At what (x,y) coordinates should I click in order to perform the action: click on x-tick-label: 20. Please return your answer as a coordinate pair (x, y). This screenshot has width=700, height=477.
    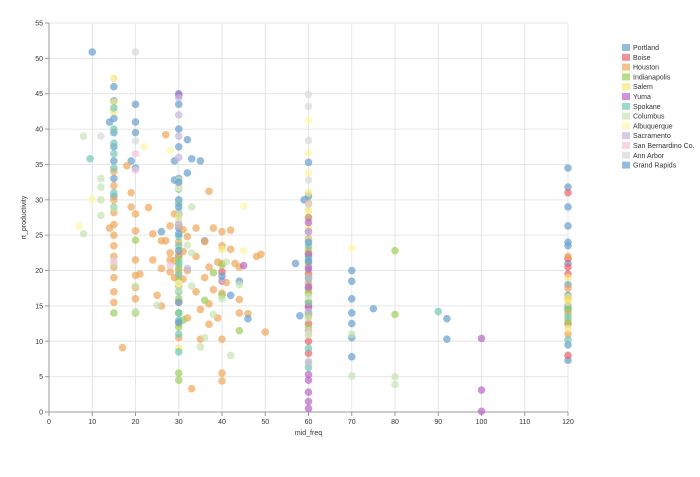
    Looking at the image, I should click on (136, 422).